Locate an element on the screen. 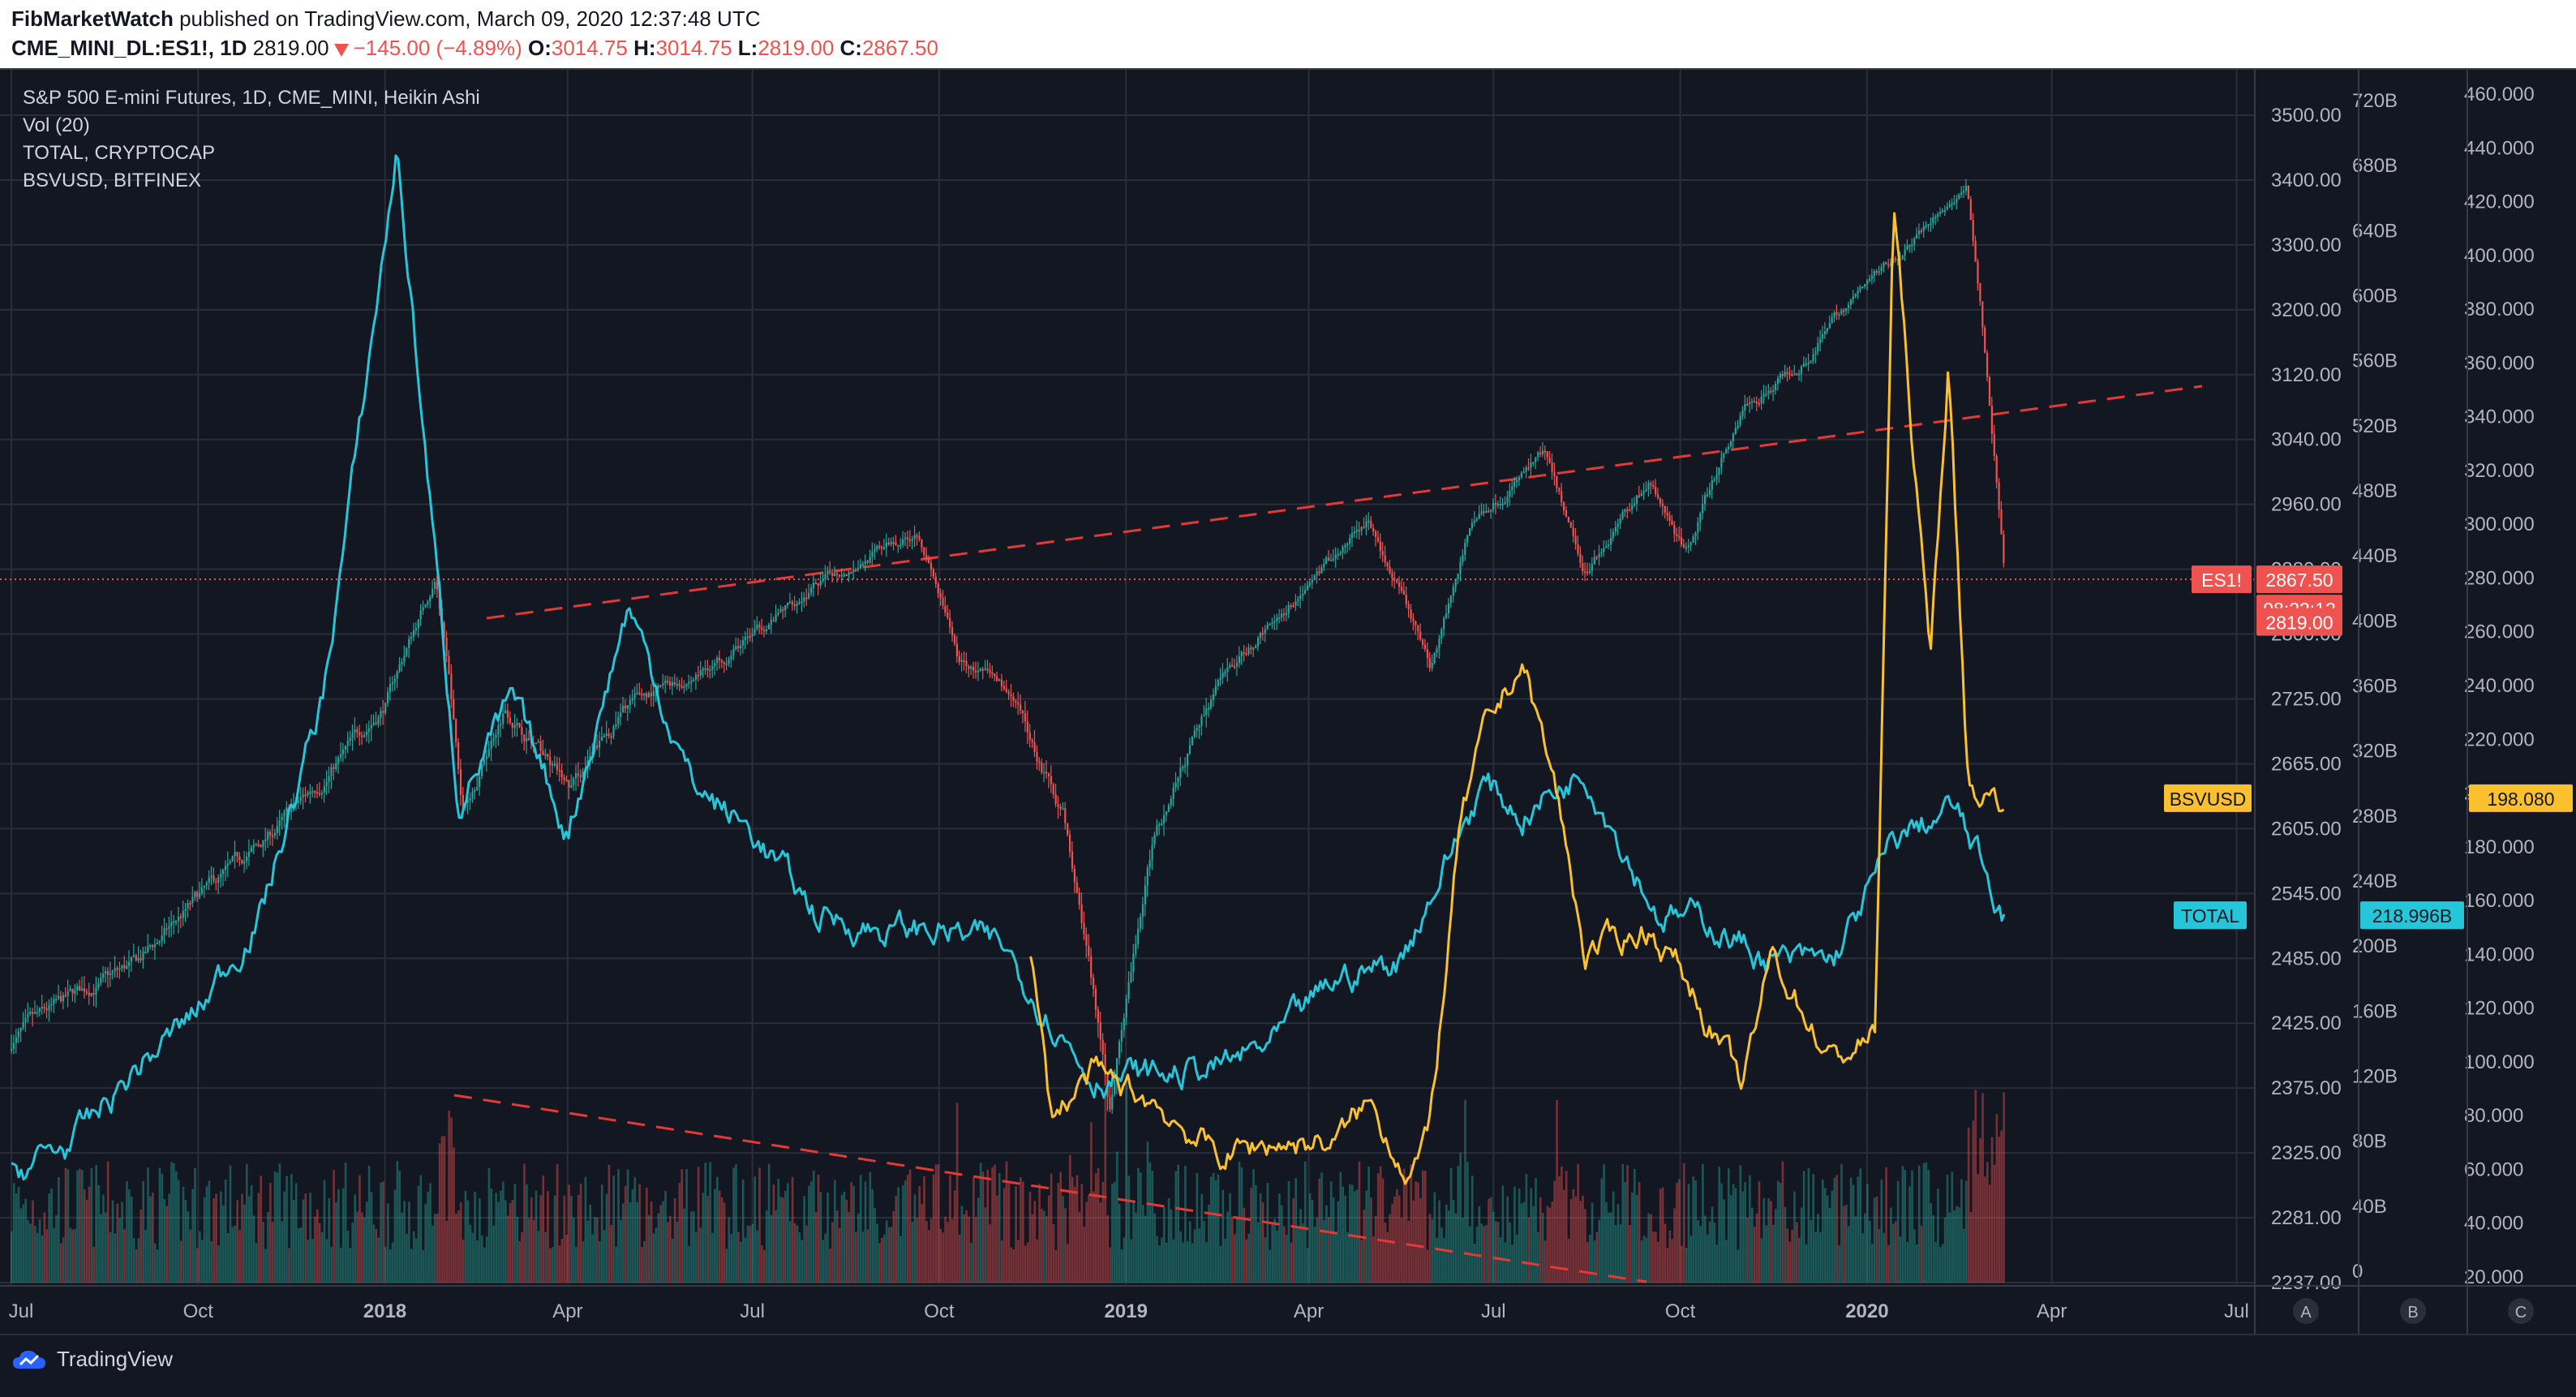 The width and height of the screenshot is (2576, 1397). total-symbol-tag-bg is located at coordinates (2210, 915).